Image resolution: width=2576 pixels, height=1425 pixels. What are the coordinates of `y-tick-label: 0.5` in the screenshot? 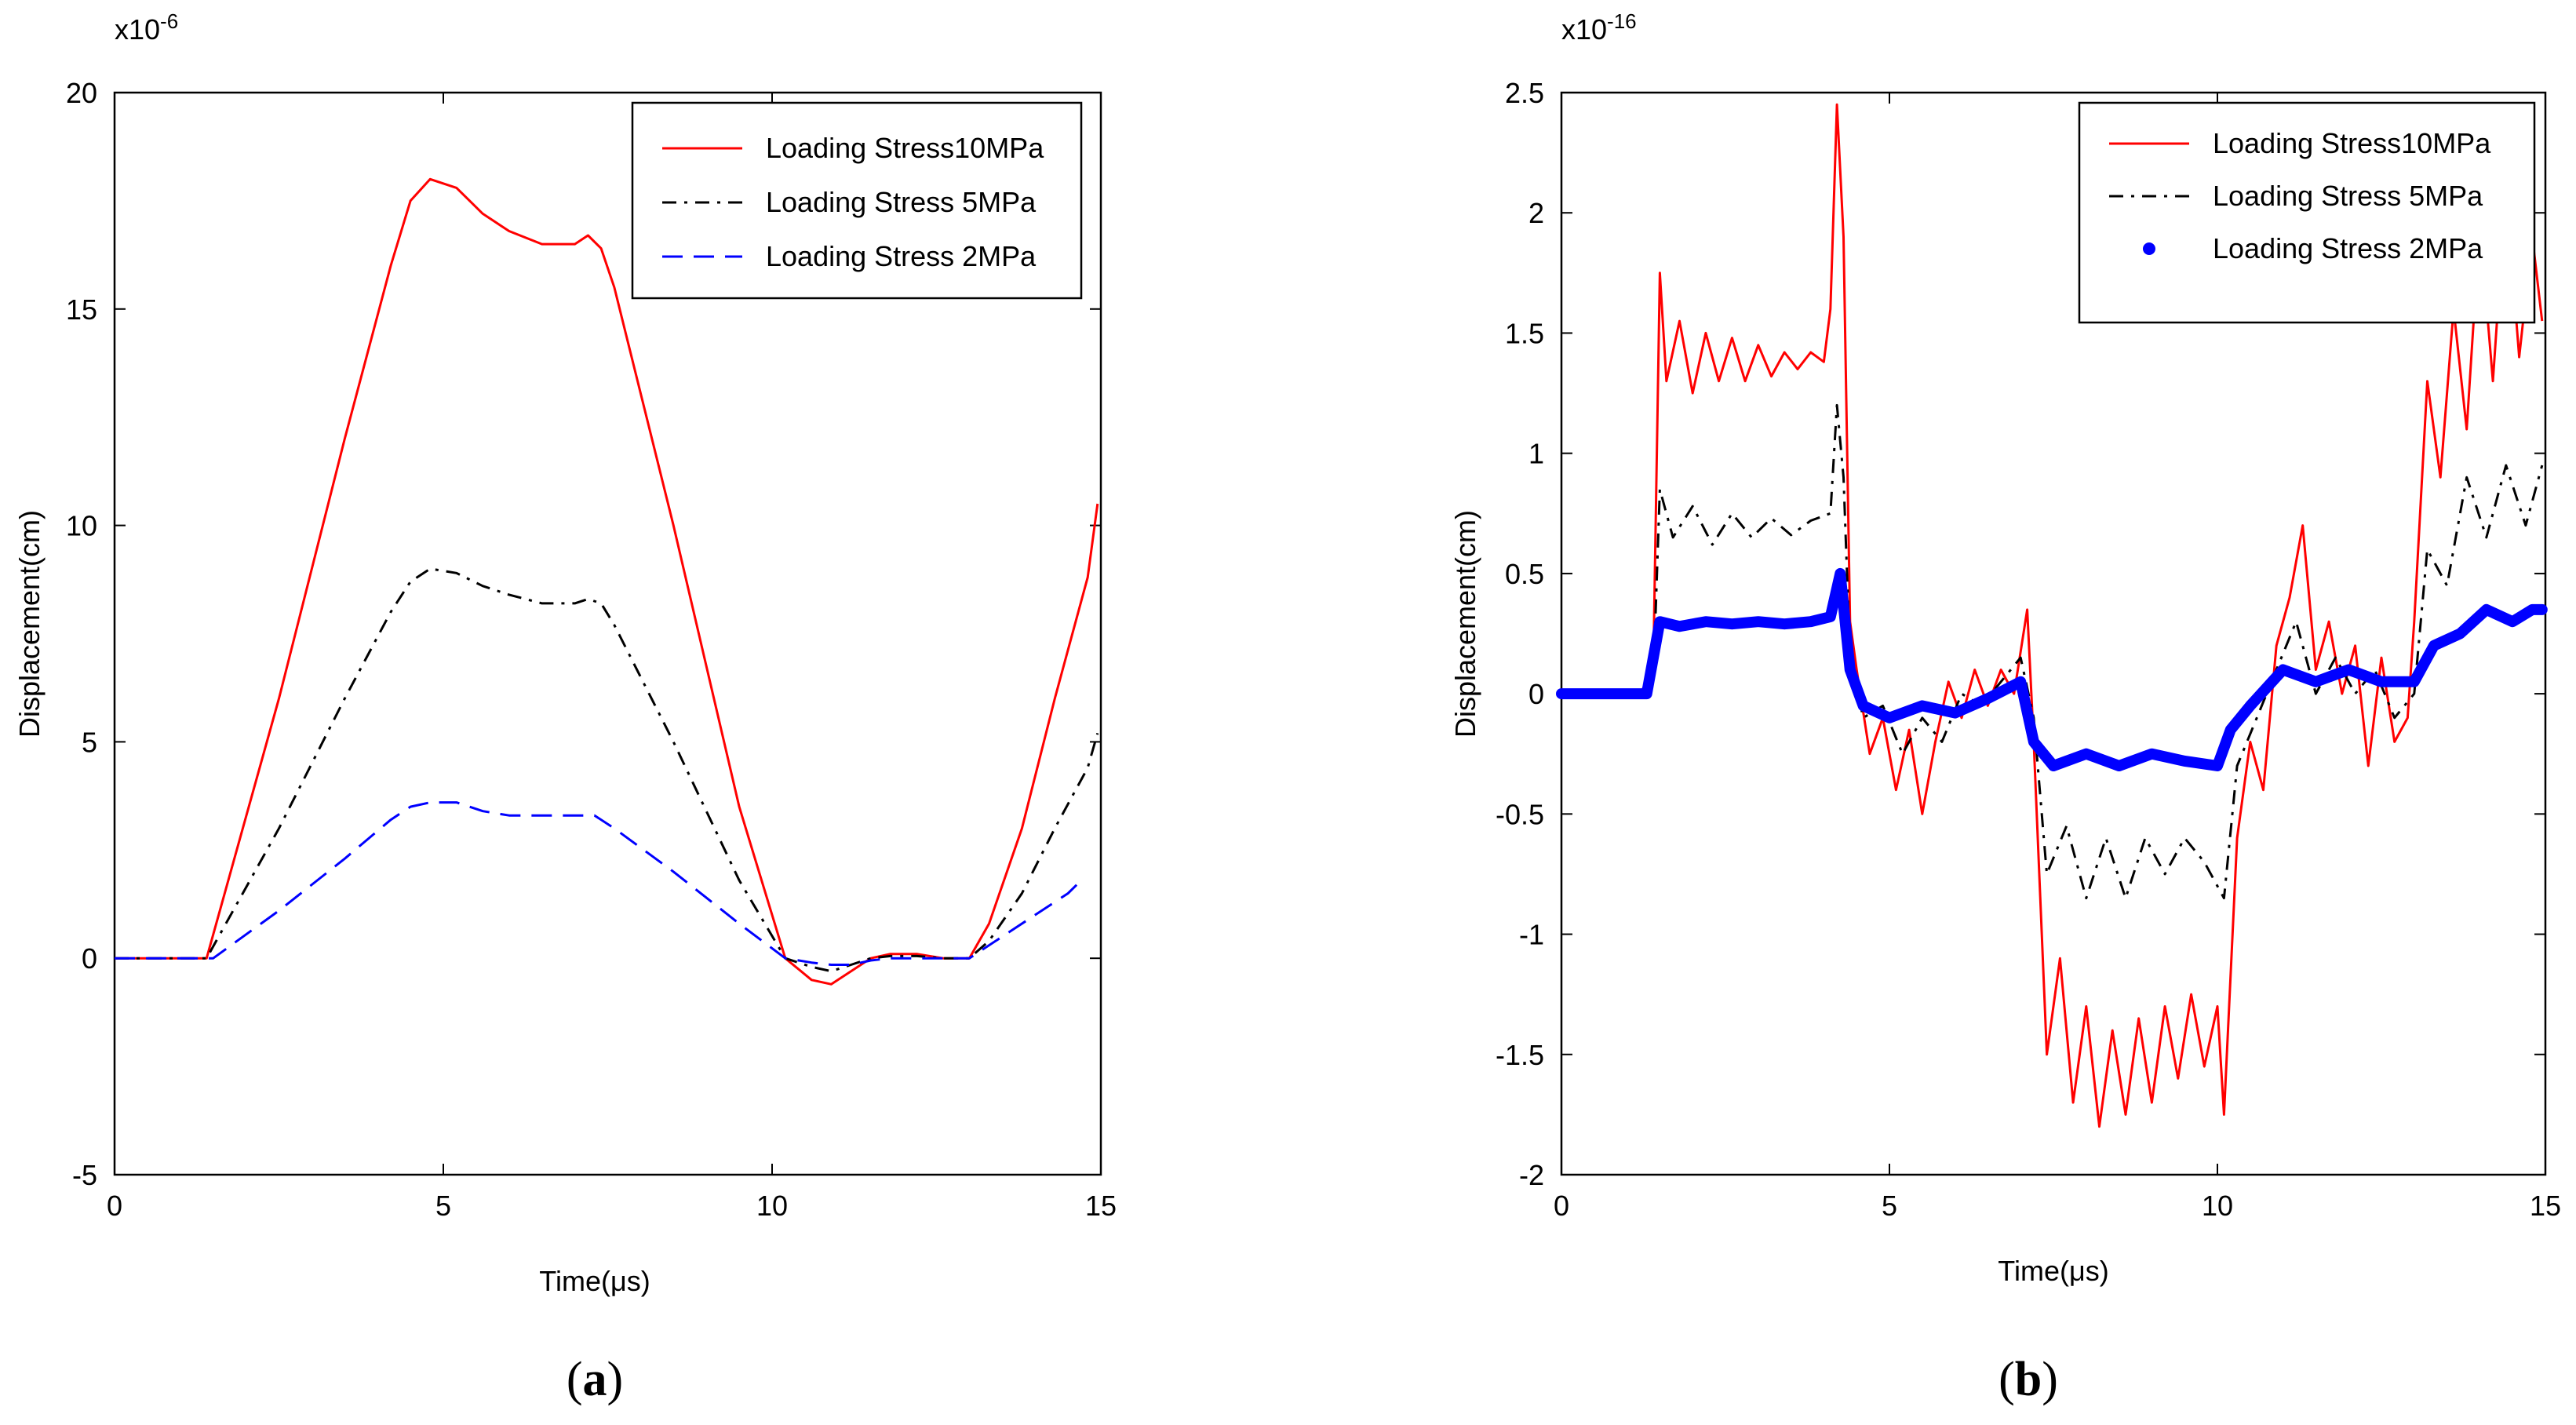 It's located at (1524, 574).